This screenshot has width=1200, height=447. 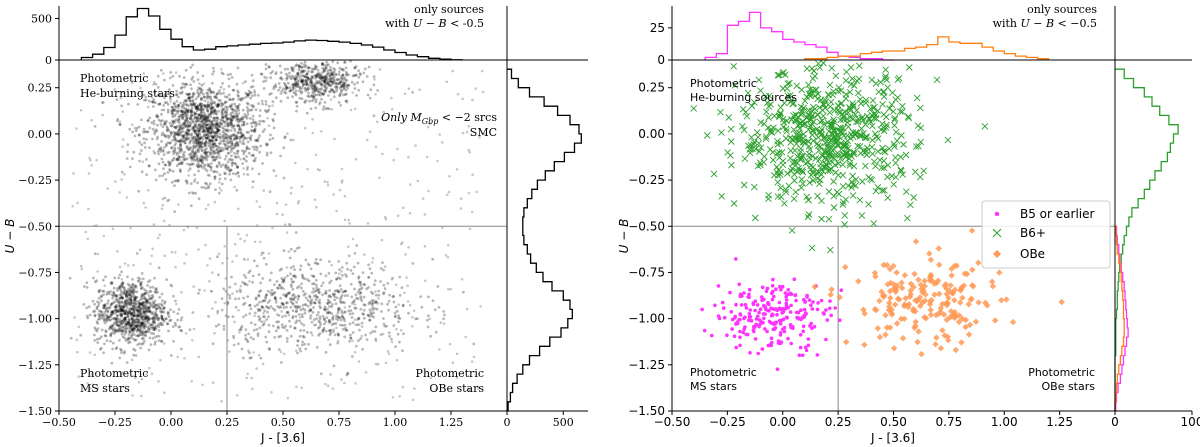 What do you see at coordinates (544, 240) in the screenshot?
I see `left-right-histogram` at bounding box center [544, 240].